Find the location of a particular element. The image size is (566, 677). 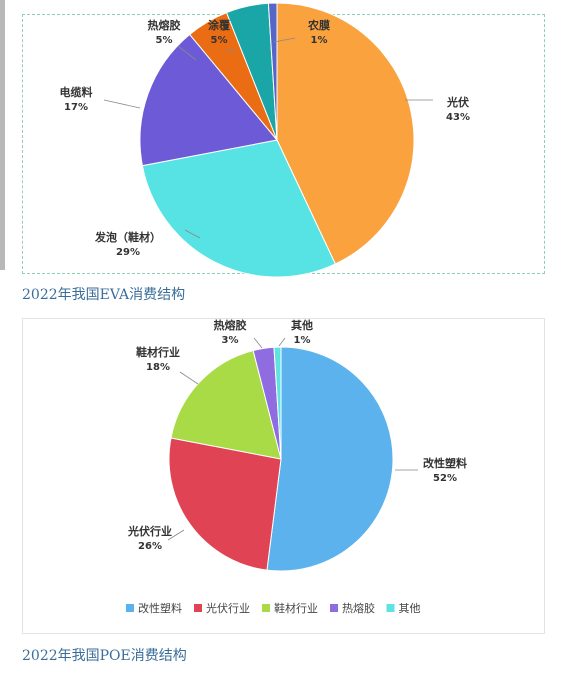

chart2-slice-label-0: 改性塑料 is located at coordinates (445, 463).